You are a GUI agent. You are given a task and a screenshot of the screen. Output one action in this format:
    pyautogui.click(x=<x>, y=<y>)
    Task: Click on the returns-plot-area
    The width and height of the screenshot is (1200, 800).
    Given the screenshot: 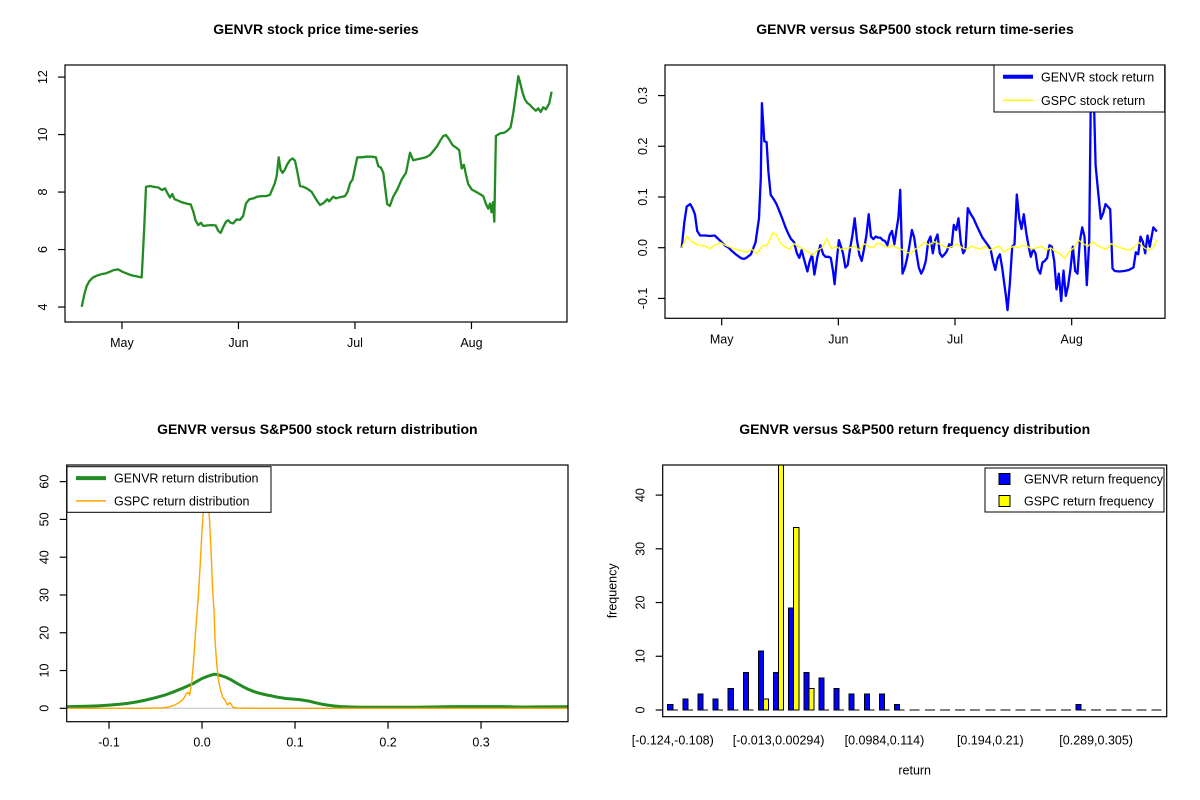 What is the action you would take?
    pyautogui.click(x=919, y=188)
    